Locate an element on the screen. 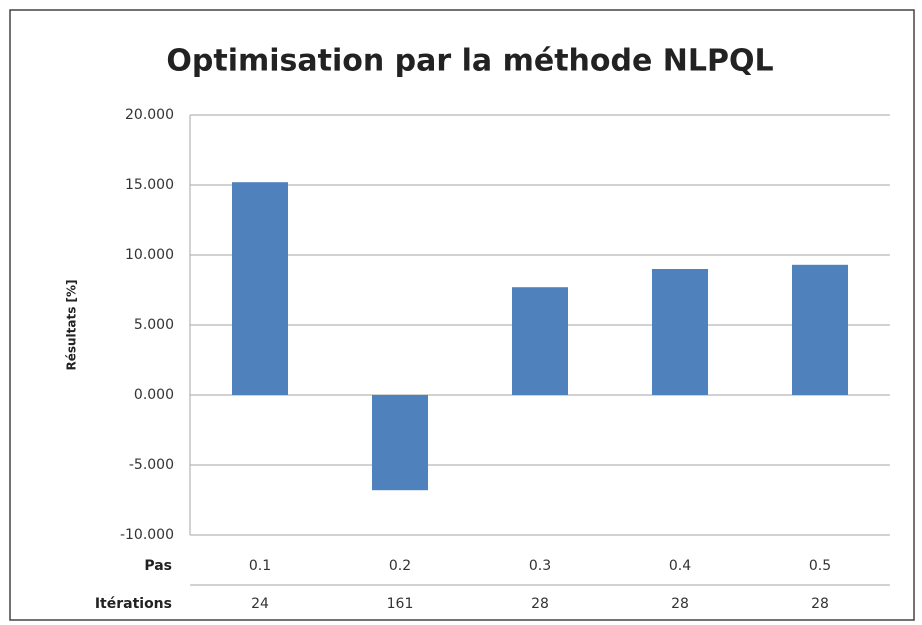  x-tick-label: 0.4 is located at coordinates (680, 566).